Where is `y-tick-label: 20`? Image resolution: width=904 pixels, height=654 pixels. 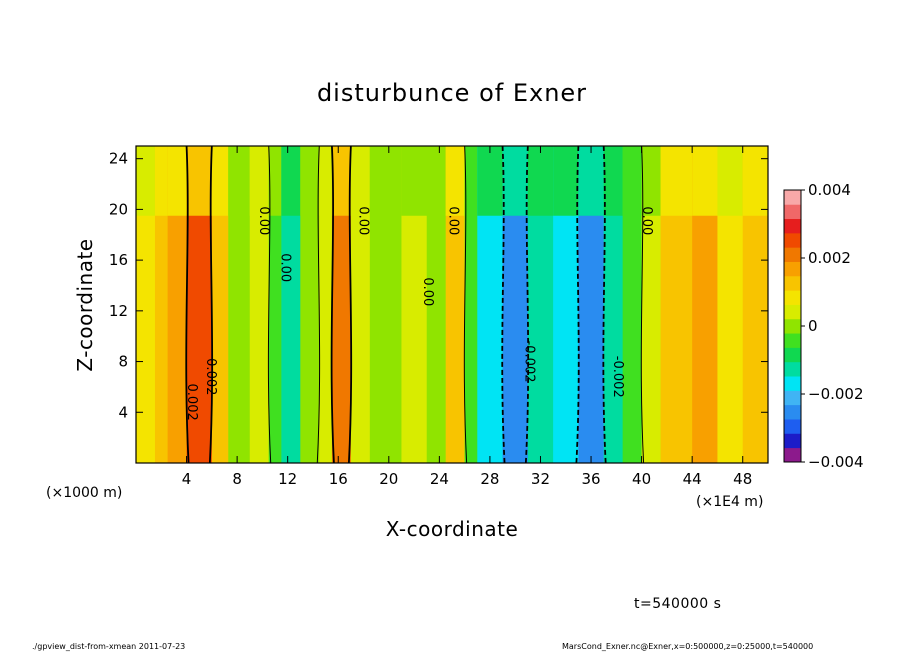
y-tick-label: 20 is located at coordinates (118, 209).